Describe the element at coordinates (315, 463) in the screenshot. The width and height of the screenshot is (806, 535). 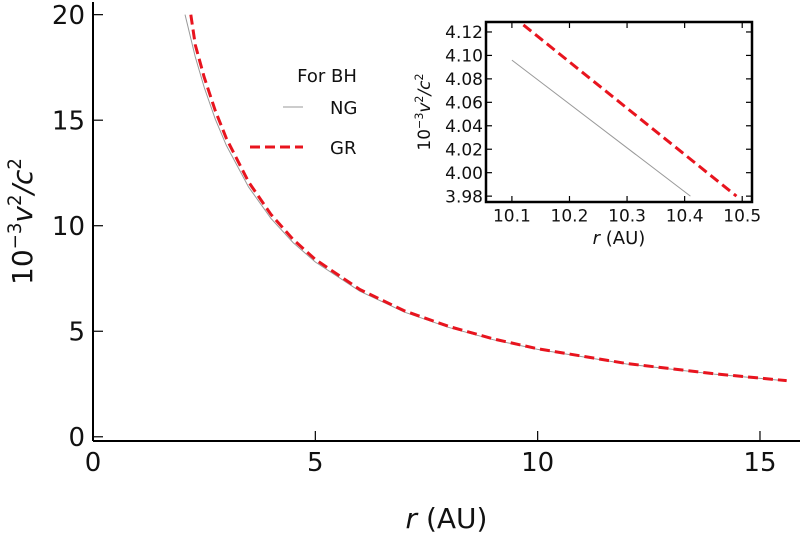
I see `x-tick-label: 5` at that location.